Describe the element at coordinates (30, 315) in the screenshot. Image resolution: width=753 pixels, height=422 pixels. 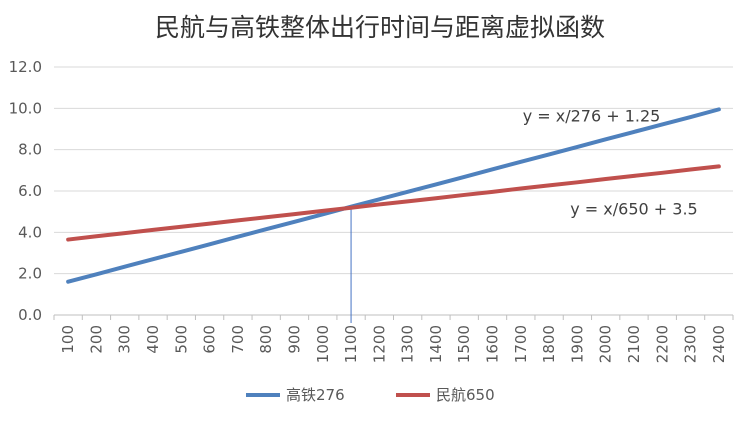
I see `y-tick-label: 0.0` at that location.